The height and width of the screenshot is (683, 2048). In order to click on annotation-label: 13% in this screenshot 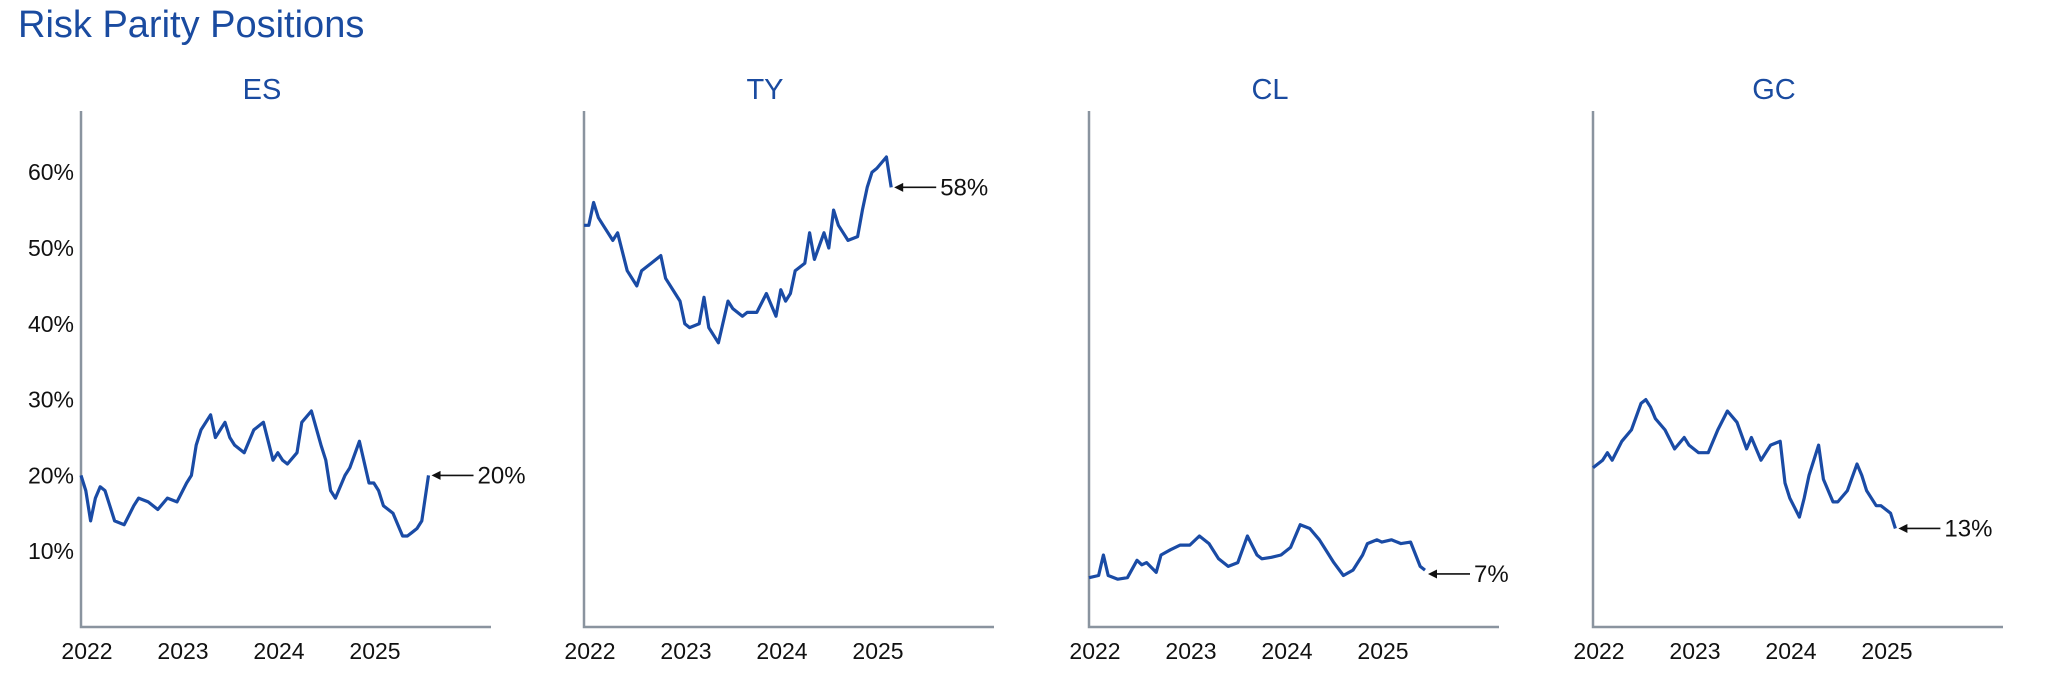, I will do `click(1968, 528)`.